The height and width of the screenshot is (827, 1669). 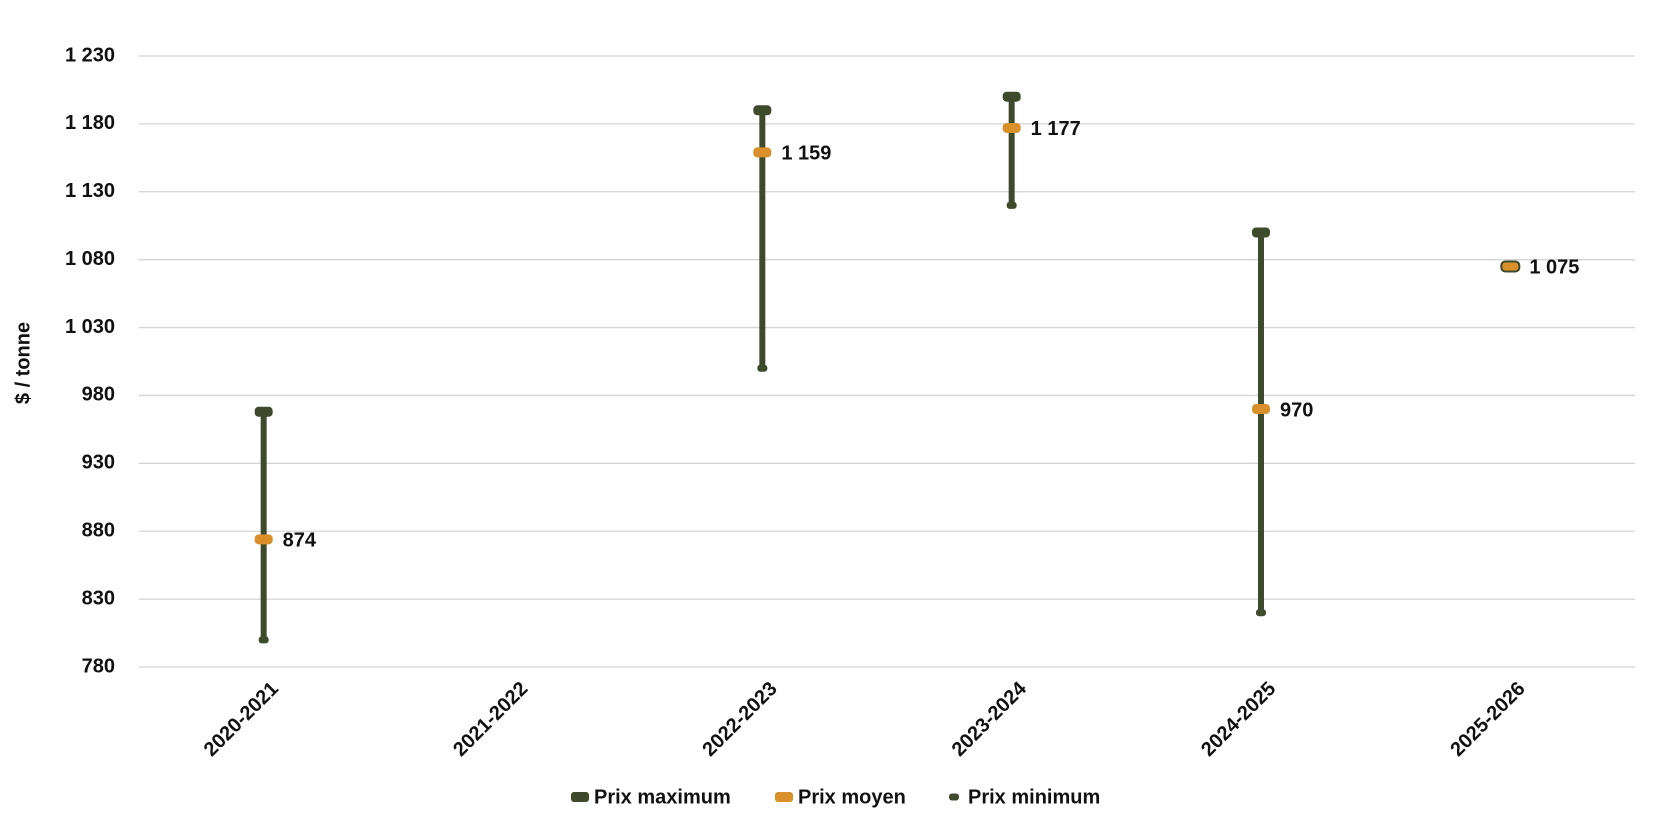 What do you see at coordinates (490, 719) in the screenshot?
I see `x-tick-label: 2021-2022` at bounding box center [490, 719].